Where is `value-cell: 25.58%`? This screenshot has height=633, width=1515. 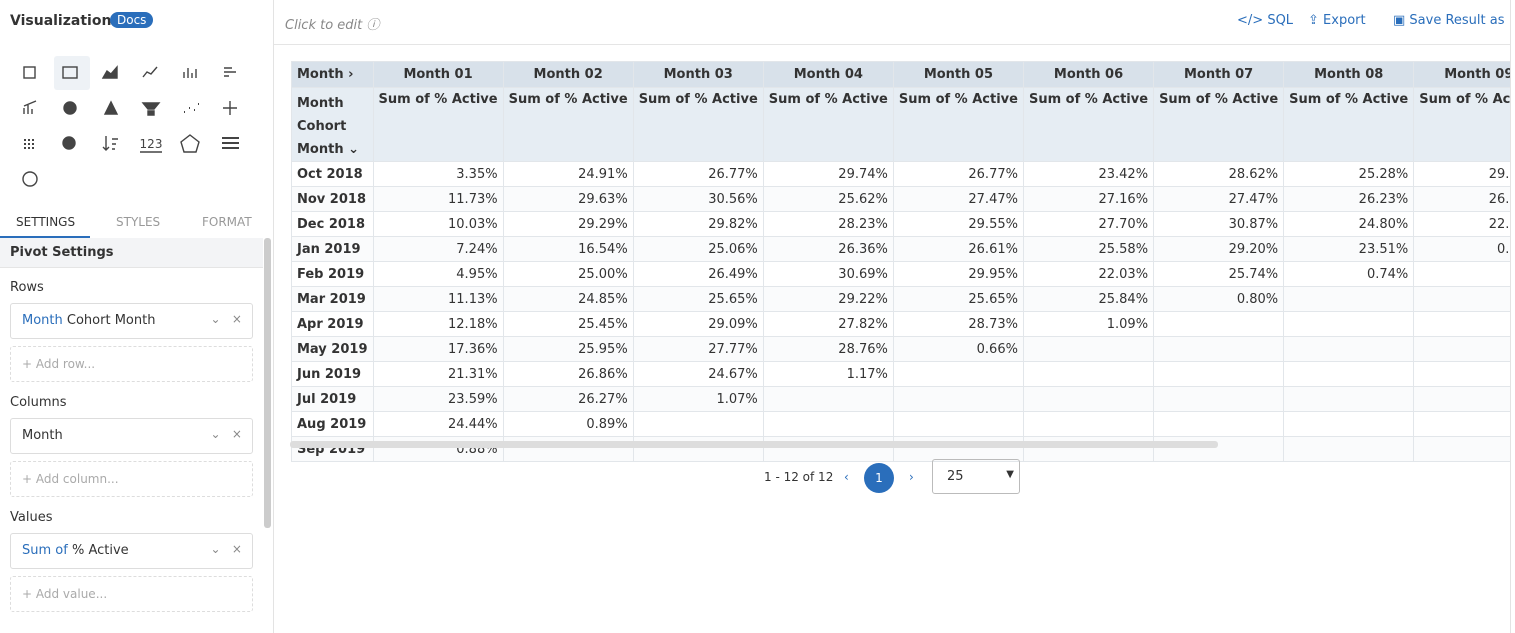 value-cell: 25.58% is located at coordinates (1088, 249).